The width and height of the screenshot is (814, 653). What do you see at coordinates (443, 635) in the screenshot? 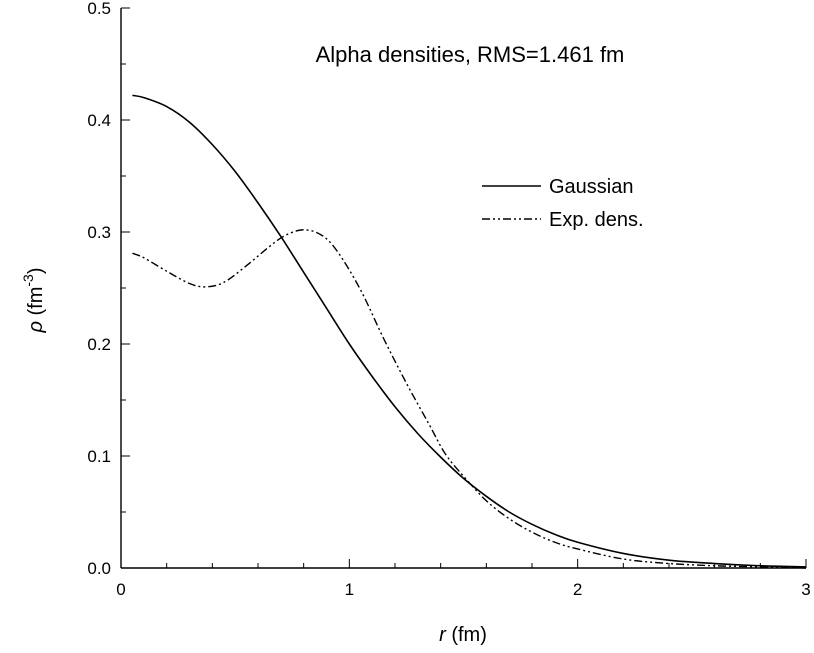
I see `x-axis-title-symbol: r` at bounding box center [443, 635].